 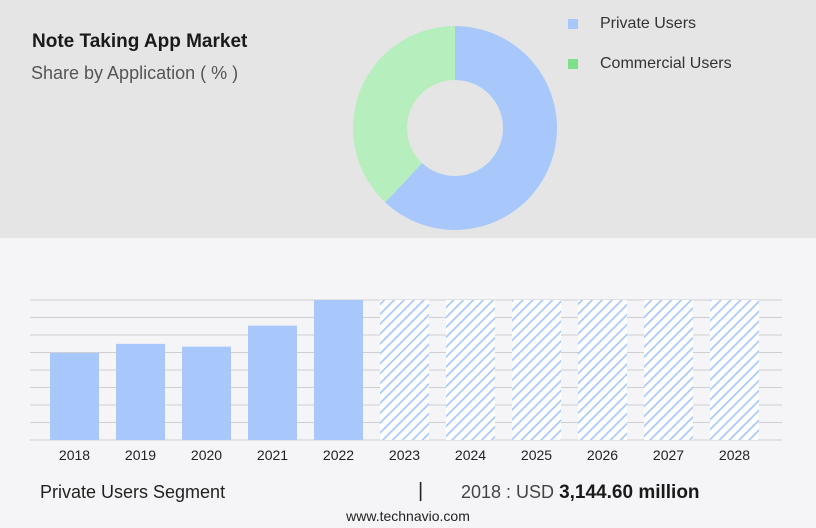 What do you see at coordinates (734, 455) in the screenshot?
I see `x-tick-label: 2028` at bounding box center [734, 455].